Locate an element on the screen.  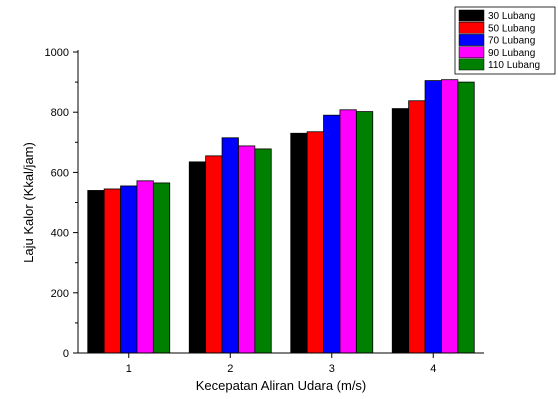
legend-label: 50 Lubang is located at coordinates (511, 28).